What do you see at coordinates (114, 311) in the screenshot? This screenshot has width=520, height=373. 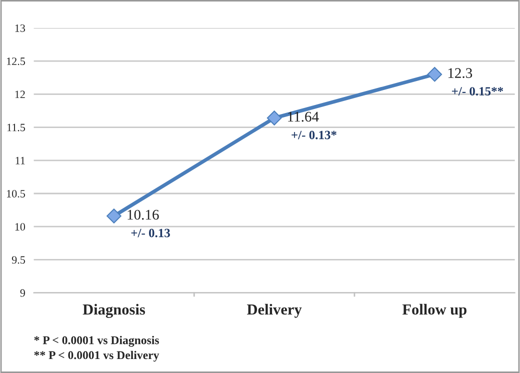 I see `x-tick-label: Diagnosis` at bounding box center [114, 311].